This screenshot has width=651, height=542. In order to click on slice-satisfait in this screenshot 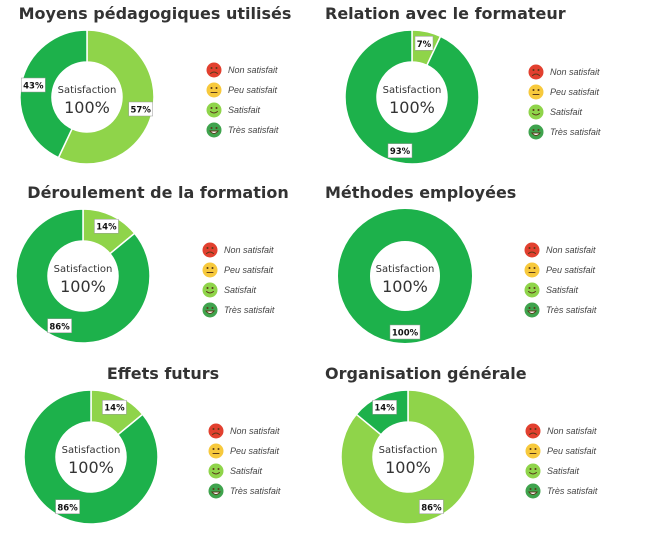, I will do `click(408, 457)`.